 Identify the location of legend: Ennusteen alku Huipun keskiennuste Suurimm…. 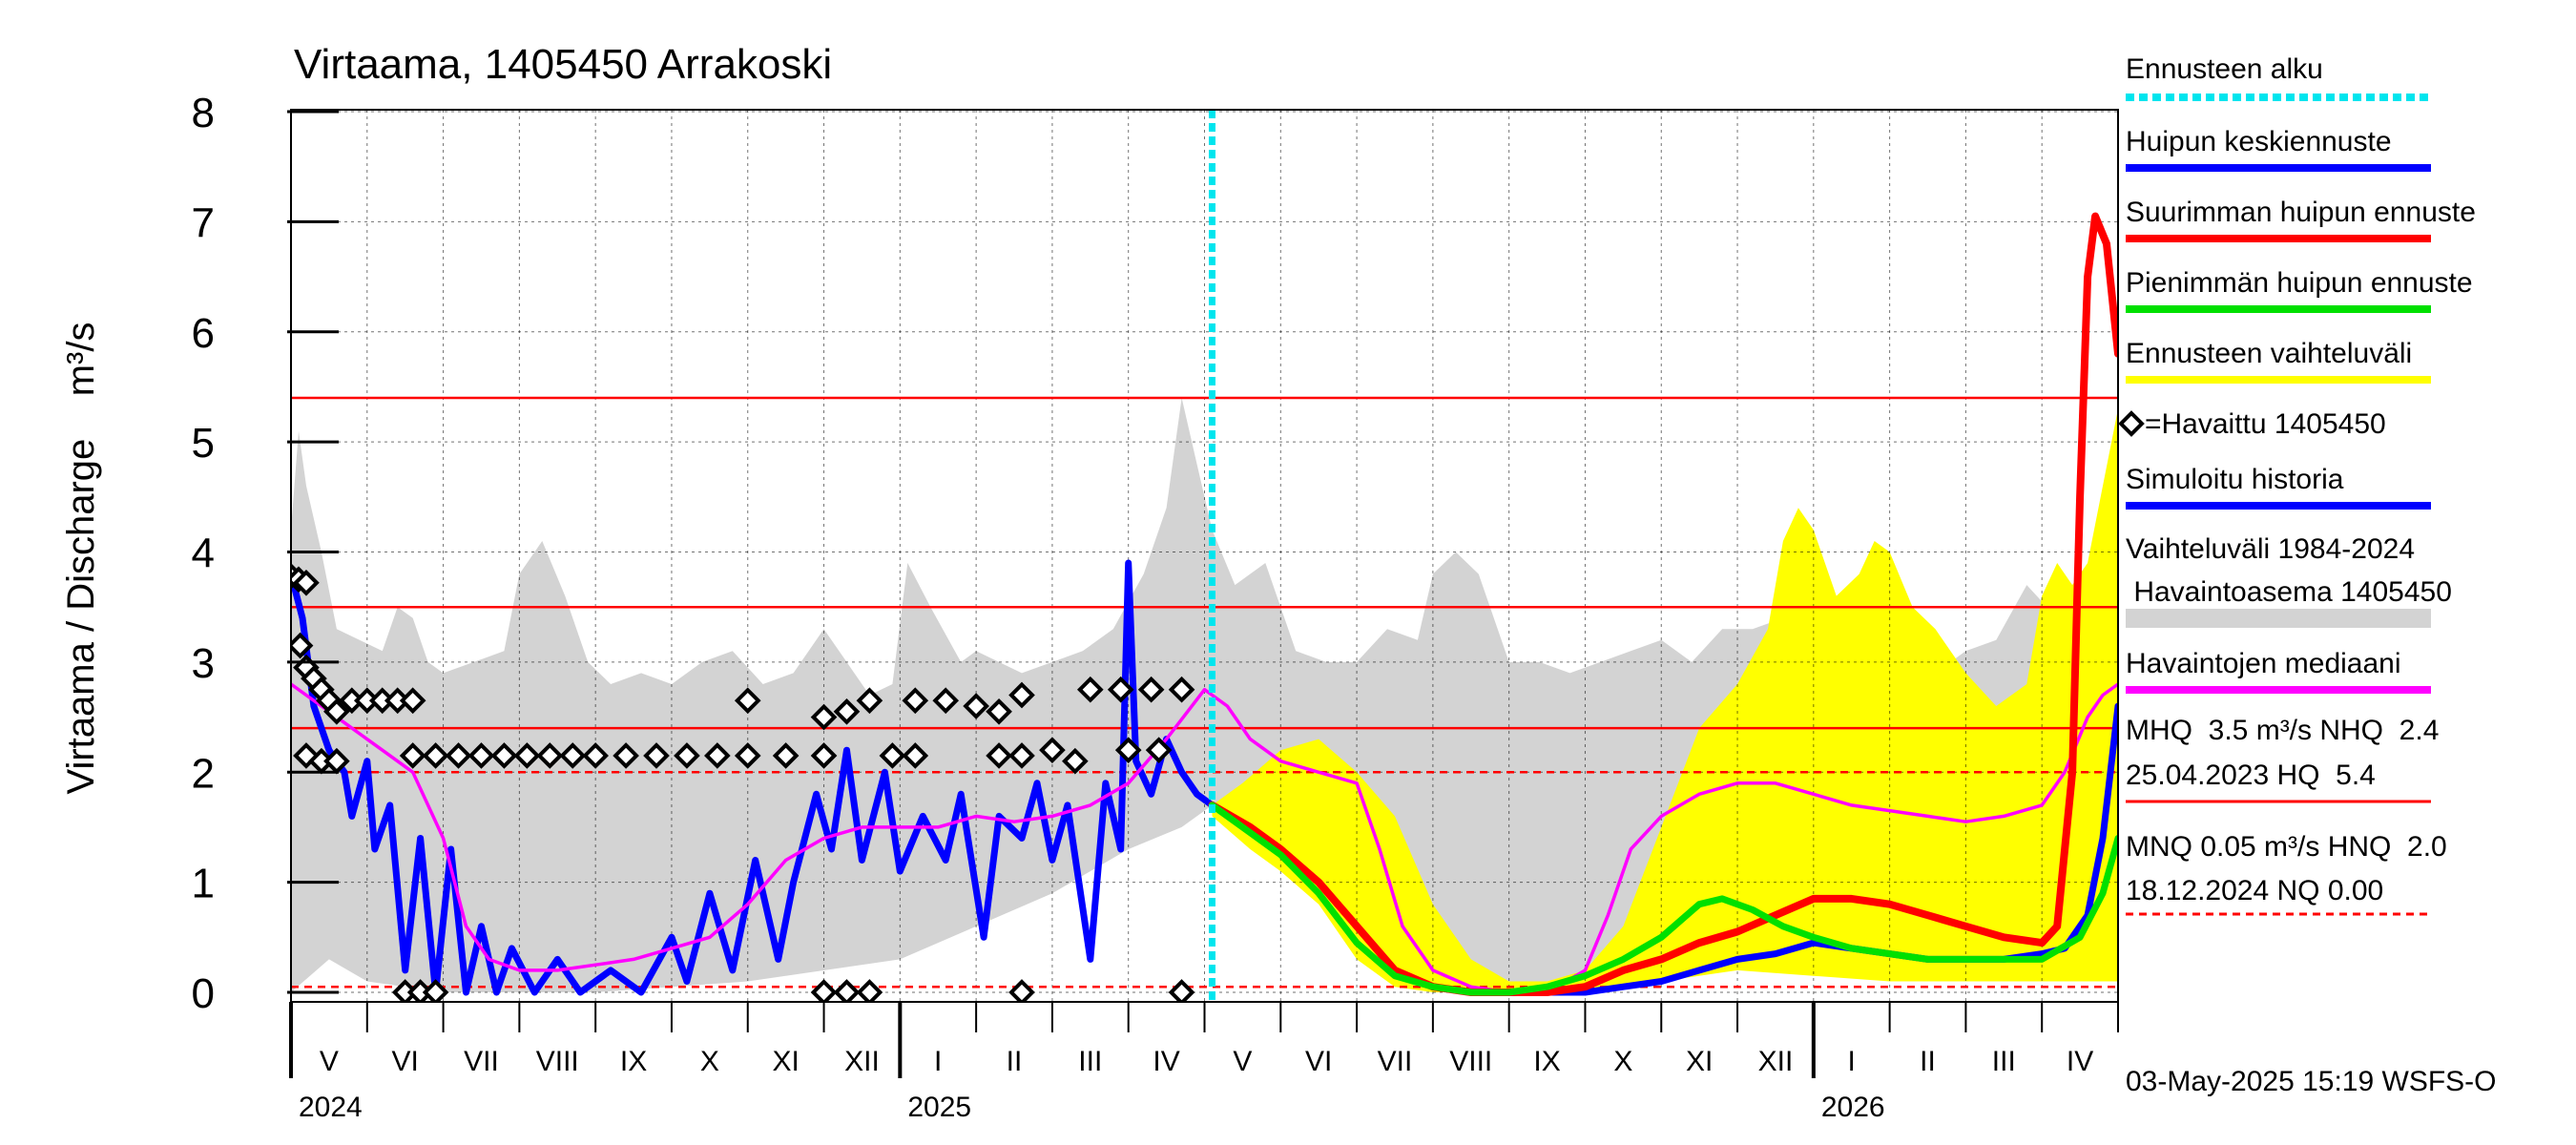
(2297, 374).